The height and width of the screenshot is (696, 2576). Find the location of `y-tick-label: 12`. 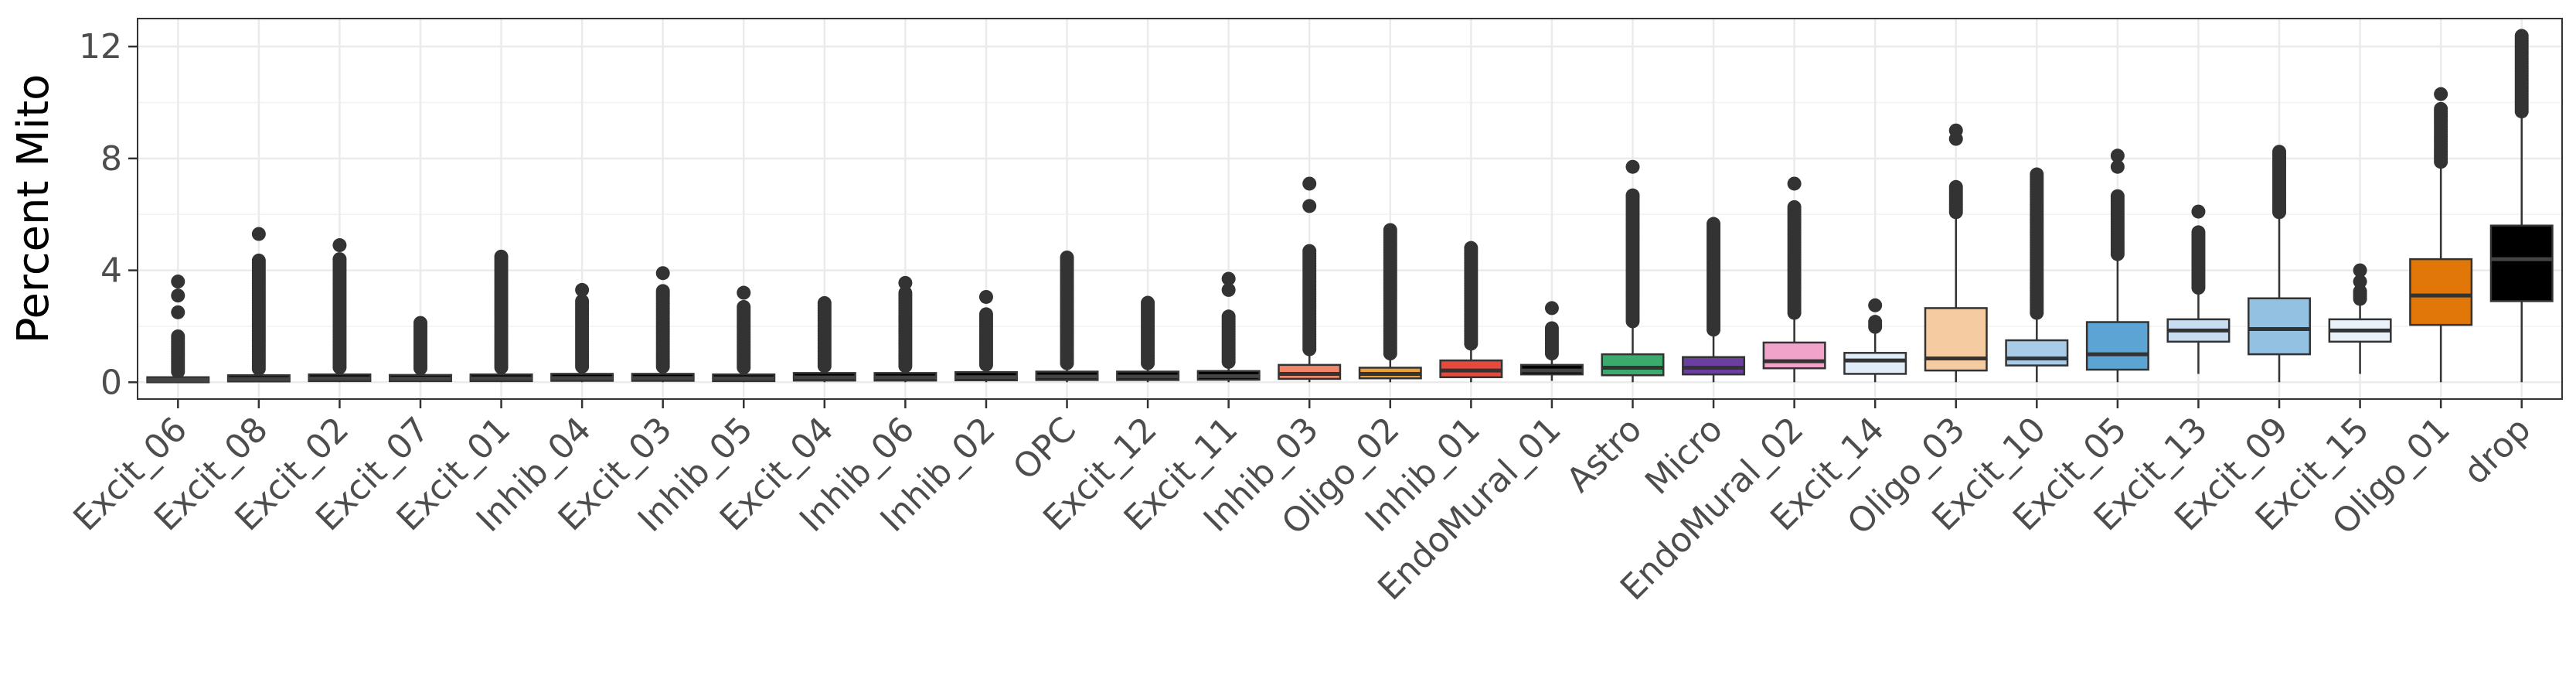

y-tick-label: 12 is located at coordinates (100, 47).